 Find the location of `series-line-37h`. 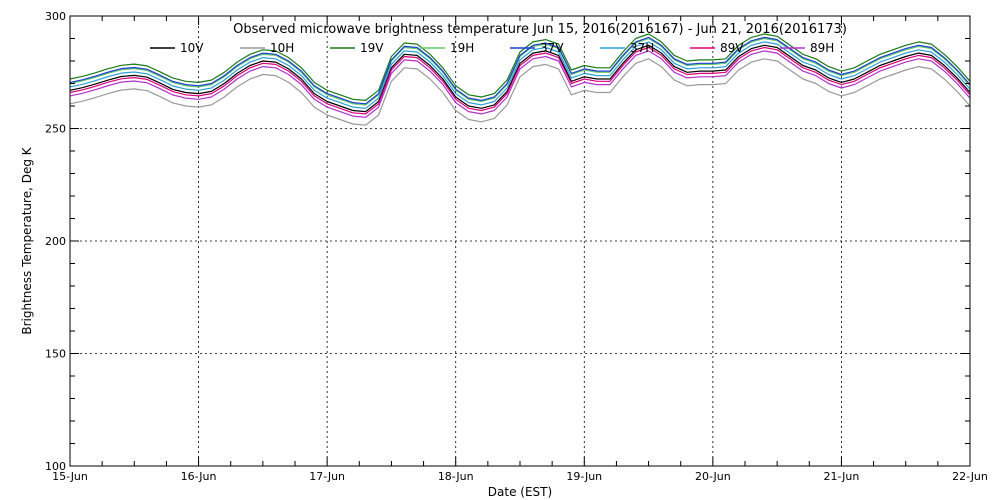

series-line-37h is located at coordinates (520, 75).